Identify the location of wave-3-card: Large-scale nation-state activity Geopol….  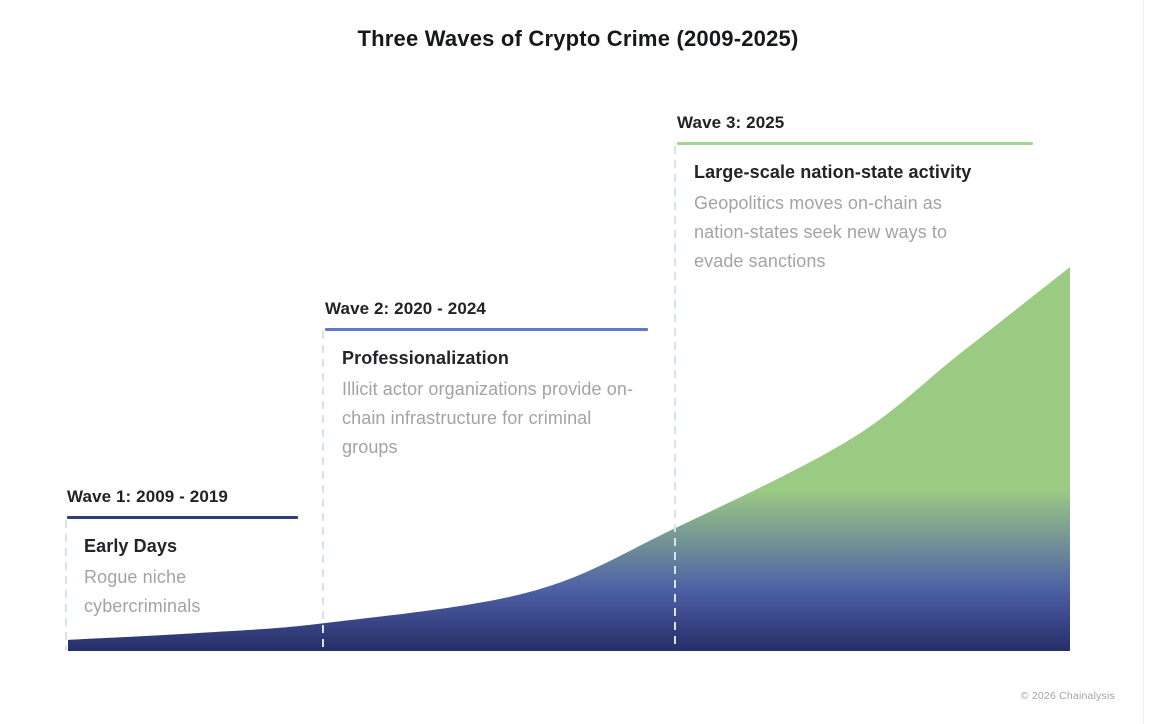
(863, 218).